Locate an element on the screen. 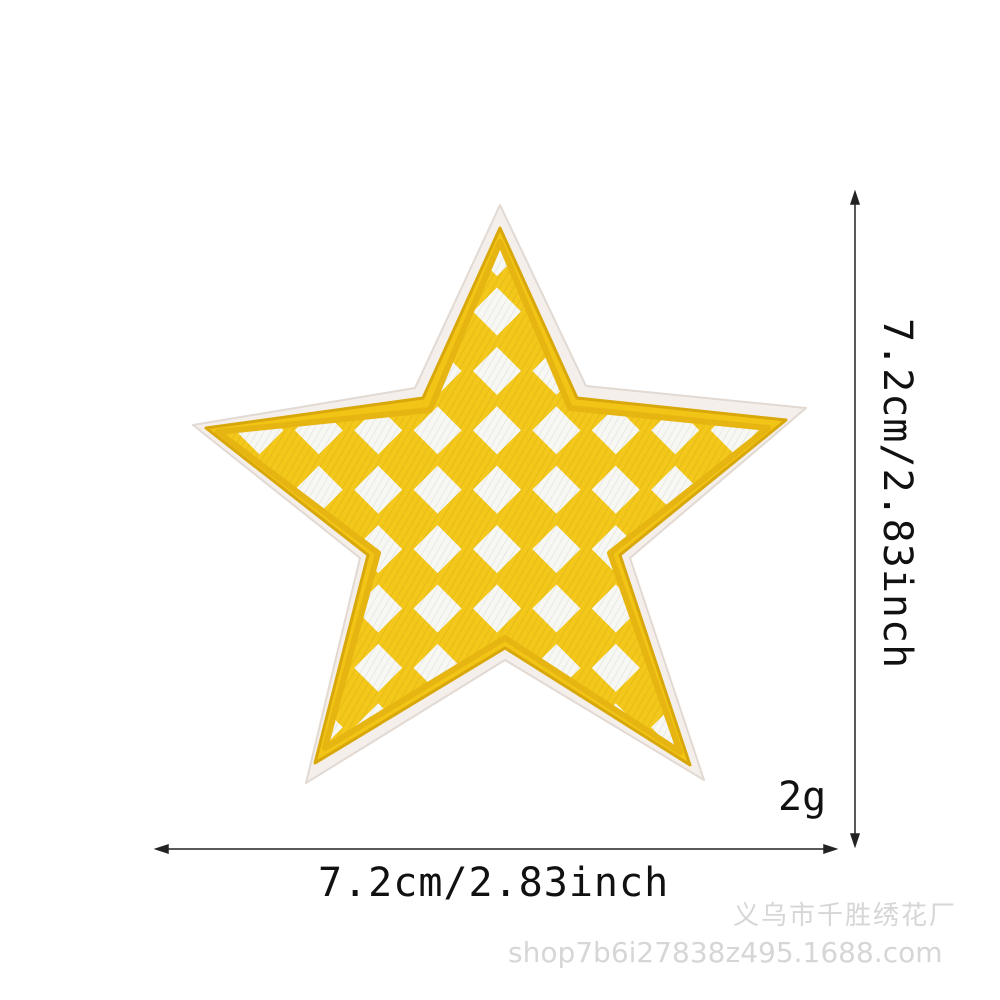  height-label: 7.2cm/2.83inch is located at coordinates (897, 494).